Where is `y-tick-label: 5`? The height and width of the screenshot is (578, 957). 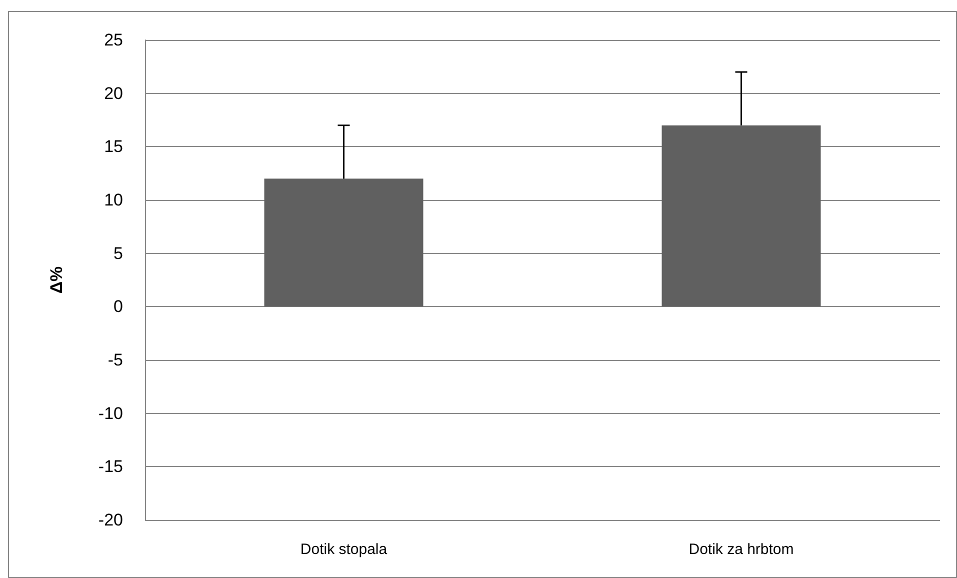 y-tick-label: 5 is located at coordinates (118, 253).